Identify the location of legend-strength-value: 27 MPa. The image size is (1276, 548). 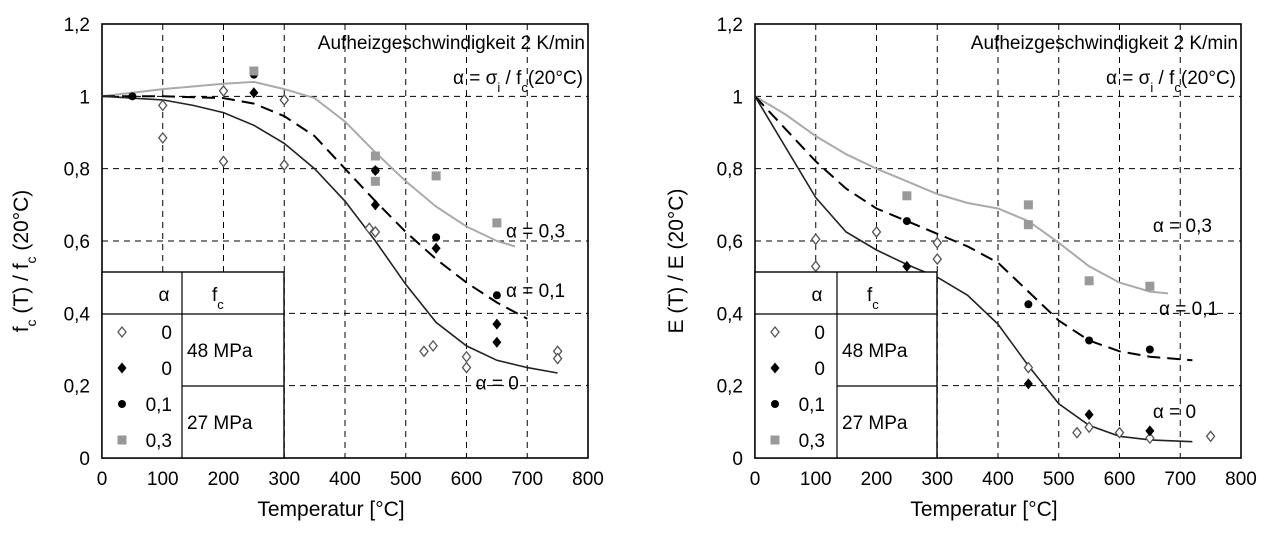
(875, 423).